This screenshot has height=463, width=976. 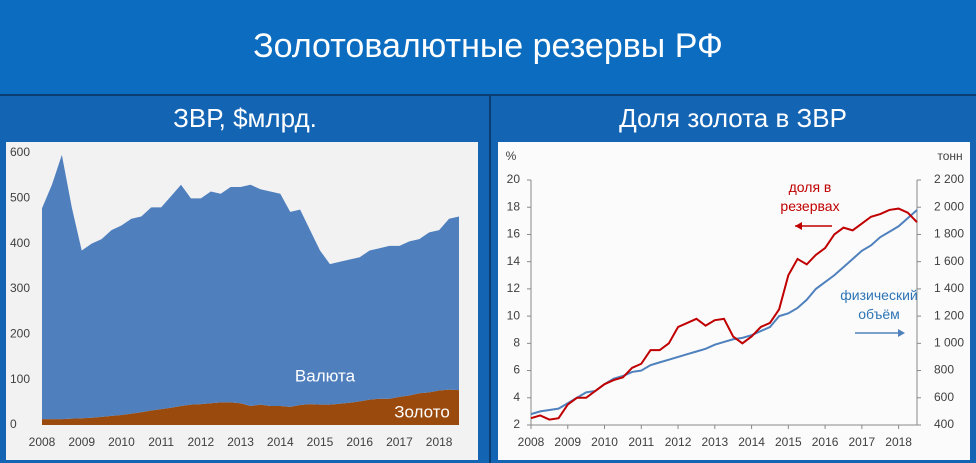 I want to click on y-tick-label: 600, so click(x=20, y=152).